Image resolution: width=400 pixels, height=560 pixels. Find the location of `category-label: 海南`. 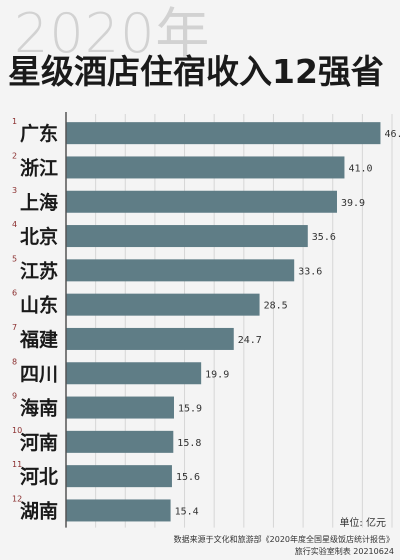

category-label: 海南 is located at coordinates (39, 408).